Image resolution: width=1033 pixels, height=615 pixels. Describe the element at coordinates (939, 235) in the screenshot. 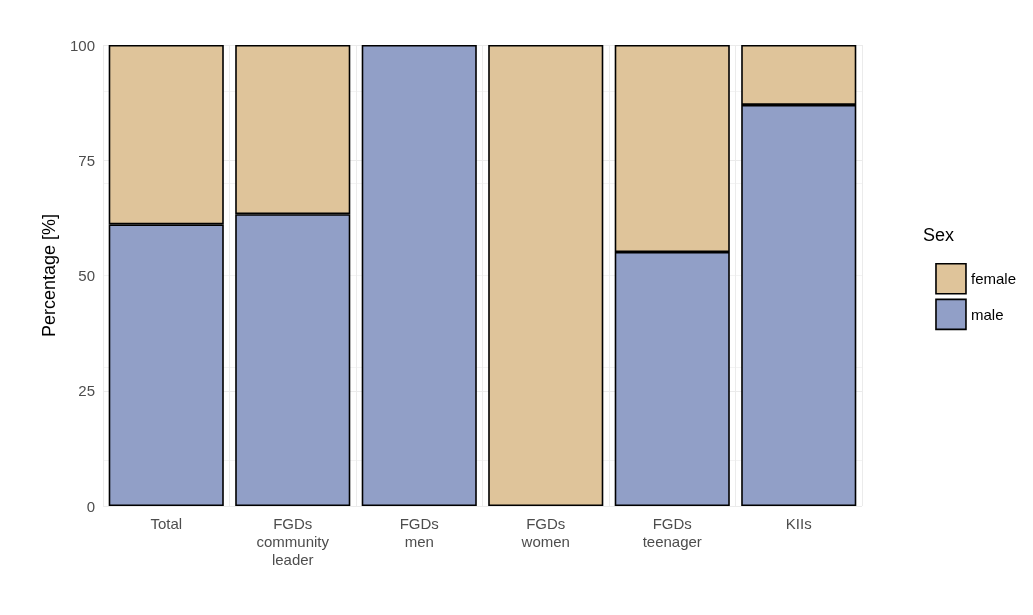

I see `legend-title: Sex` at that location.